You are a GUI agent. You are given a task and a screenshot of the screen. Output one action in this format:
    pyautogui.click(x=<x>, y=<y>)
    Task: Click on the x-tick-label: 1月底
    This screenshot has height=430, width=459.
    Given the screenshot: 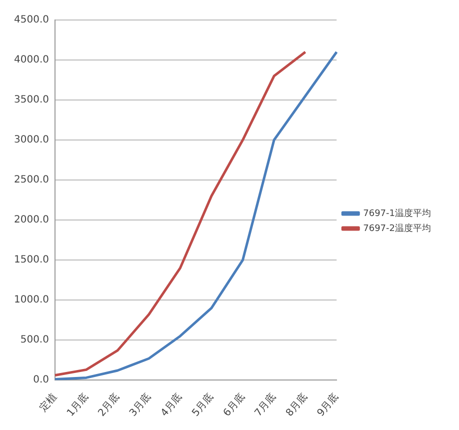 What is the action you would take?
    pyautogui.click(x=77, y=404)
    